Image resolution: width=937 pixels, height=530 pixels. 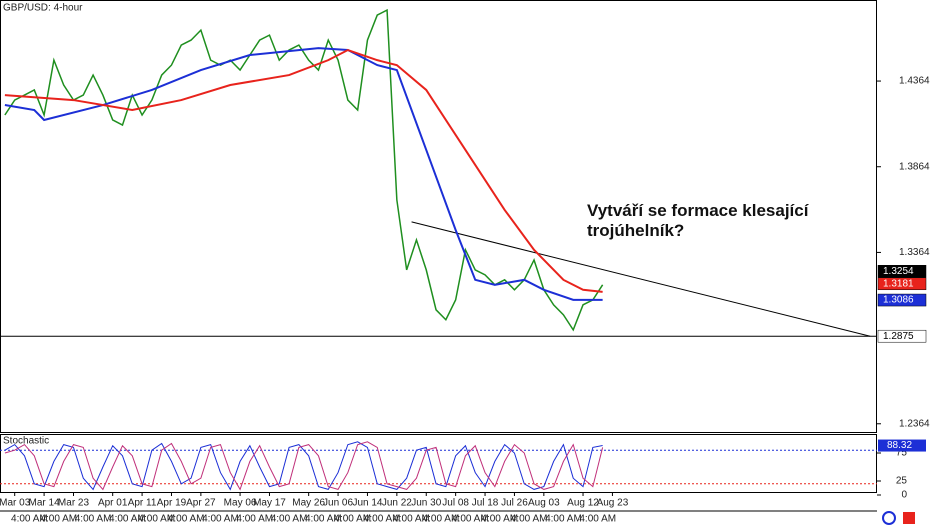 I want to click on x-tick-label: Jul 18, so click(x=485, y=503).